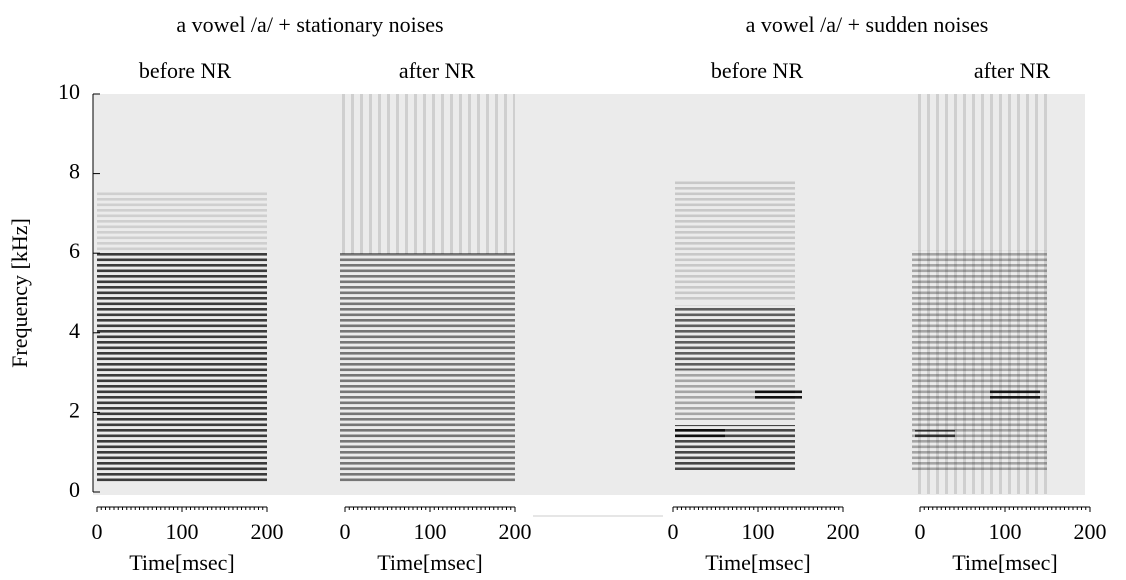 The image size is (1126, 580). Describe the element at coordinates (309, 24) in the screenshot. I see `group-title: a vowel /a/ + stationary noises` at that location.